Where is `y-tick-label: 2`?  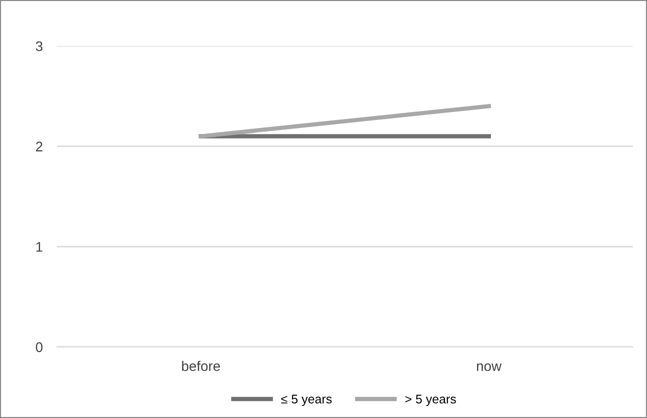 y-tick-label: 2 is located at coordinates (39, 147).